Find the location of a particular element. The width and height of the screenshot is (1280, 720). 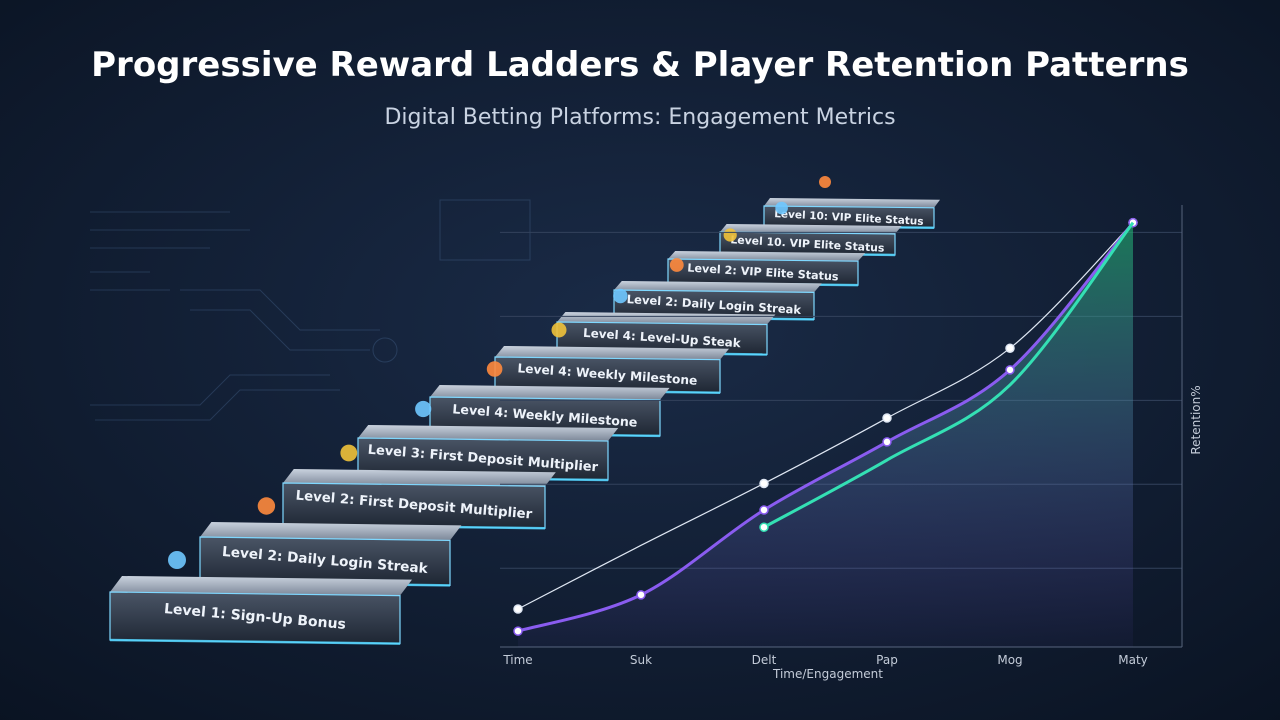

x-tick-label: Time is located at coordinates (517, 660).